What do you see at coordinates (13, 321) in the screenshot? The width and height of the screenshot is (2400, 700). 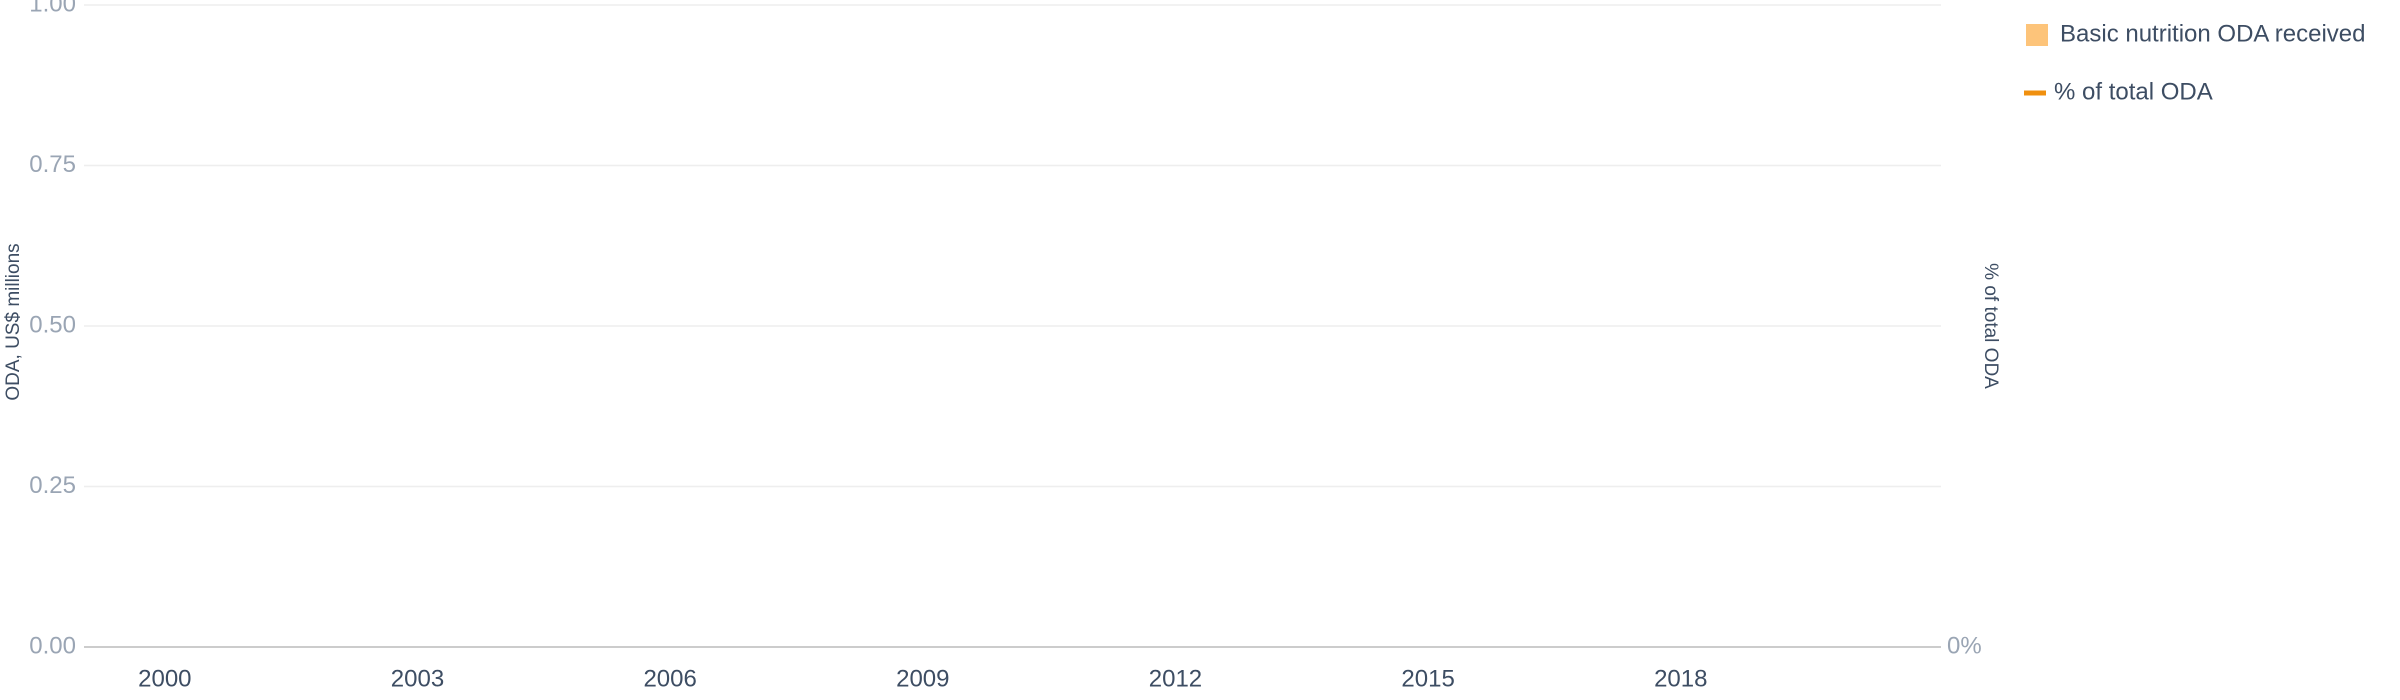 I see `y-axis-title: ODA, US$ millions` at bounding box center [13, 321].